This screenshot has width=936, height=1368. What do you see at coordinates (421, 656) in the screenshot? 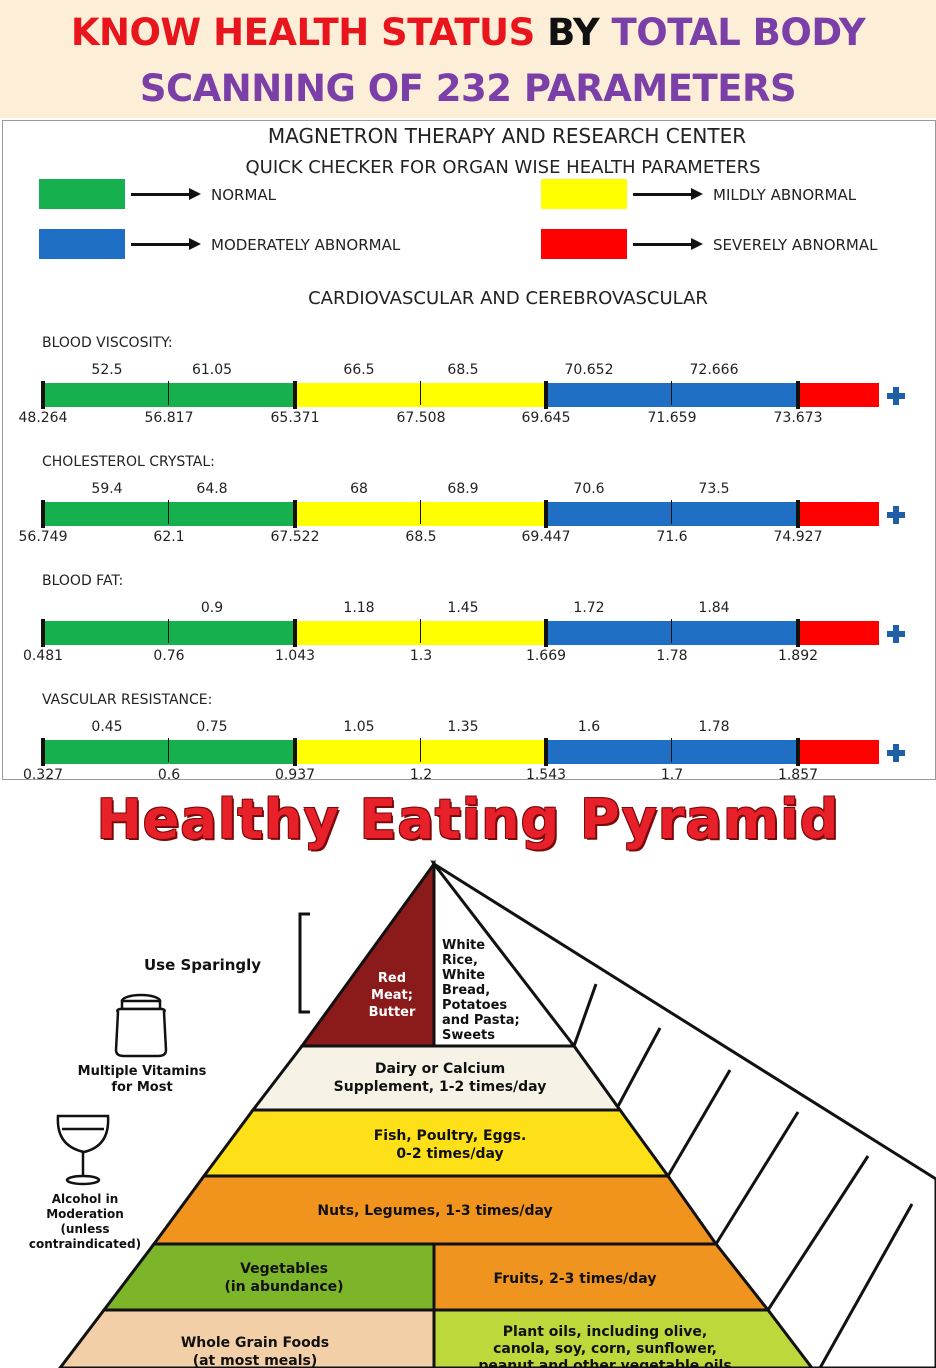
I see `scale-bottom-value: 1.3` at bounding box center [421, 656].